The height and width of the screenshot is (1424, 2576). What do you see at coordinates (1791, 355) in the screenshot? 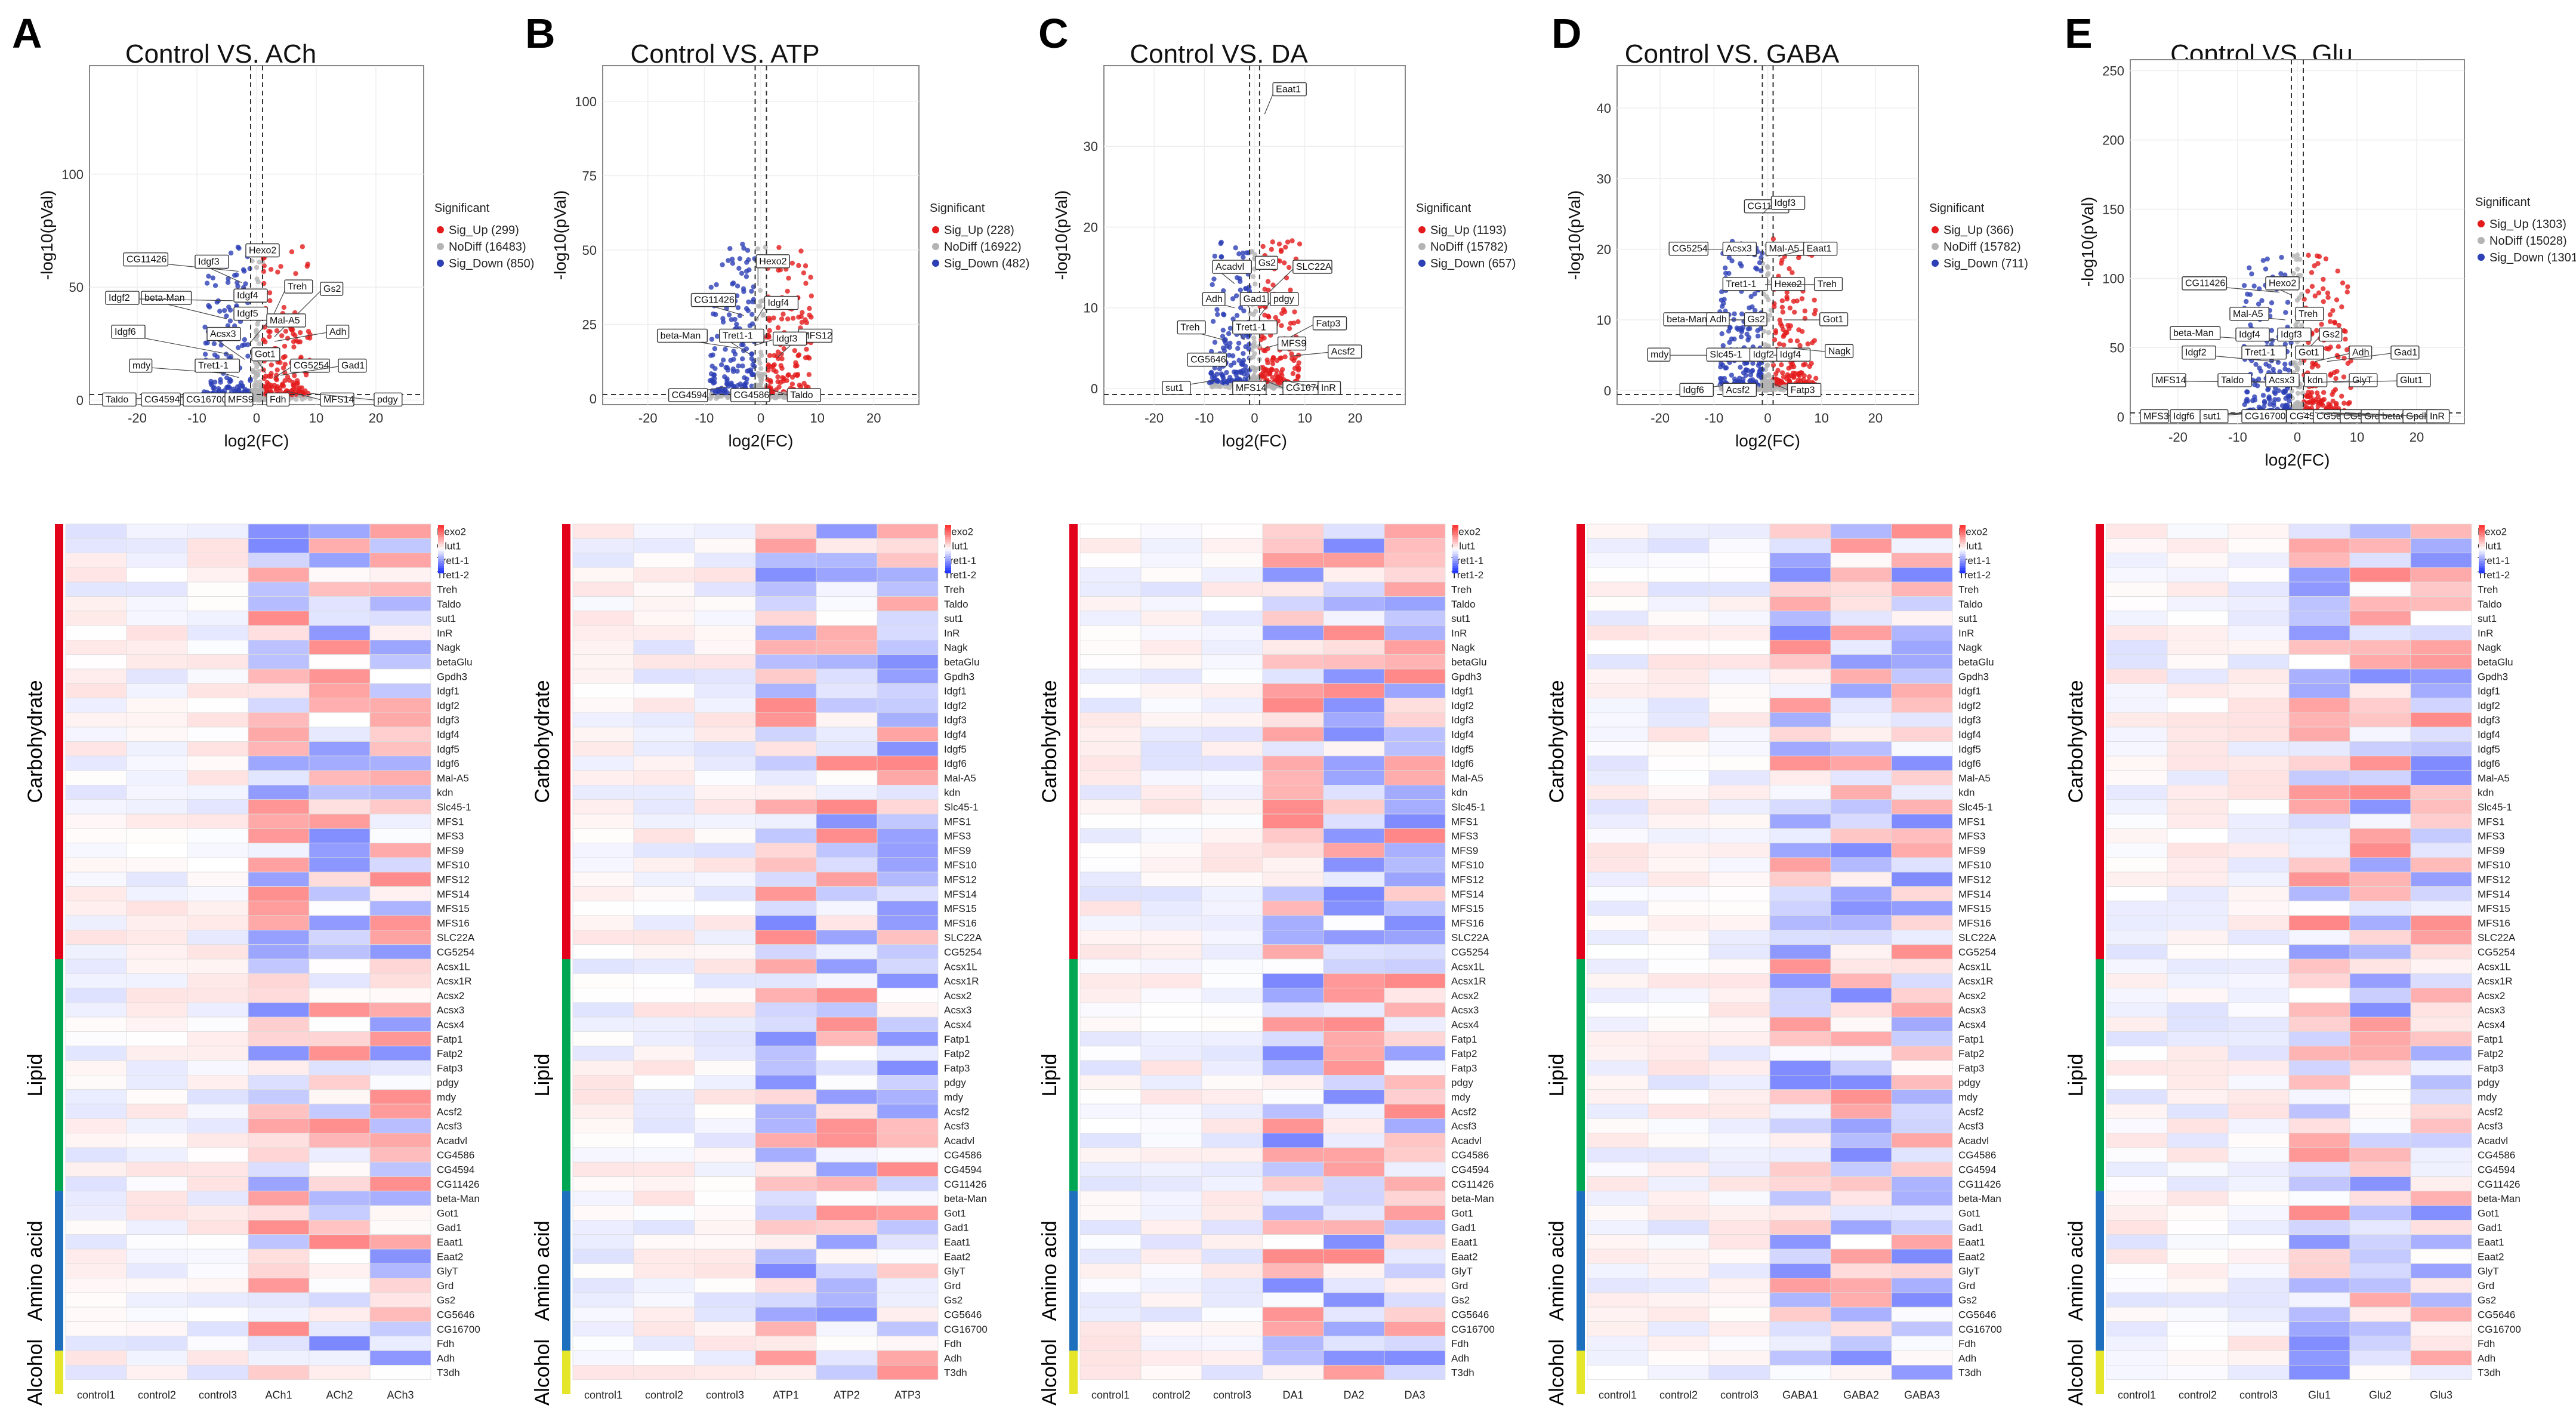
I see `label-text: Idgf4` at bounding box center [1791, 355].